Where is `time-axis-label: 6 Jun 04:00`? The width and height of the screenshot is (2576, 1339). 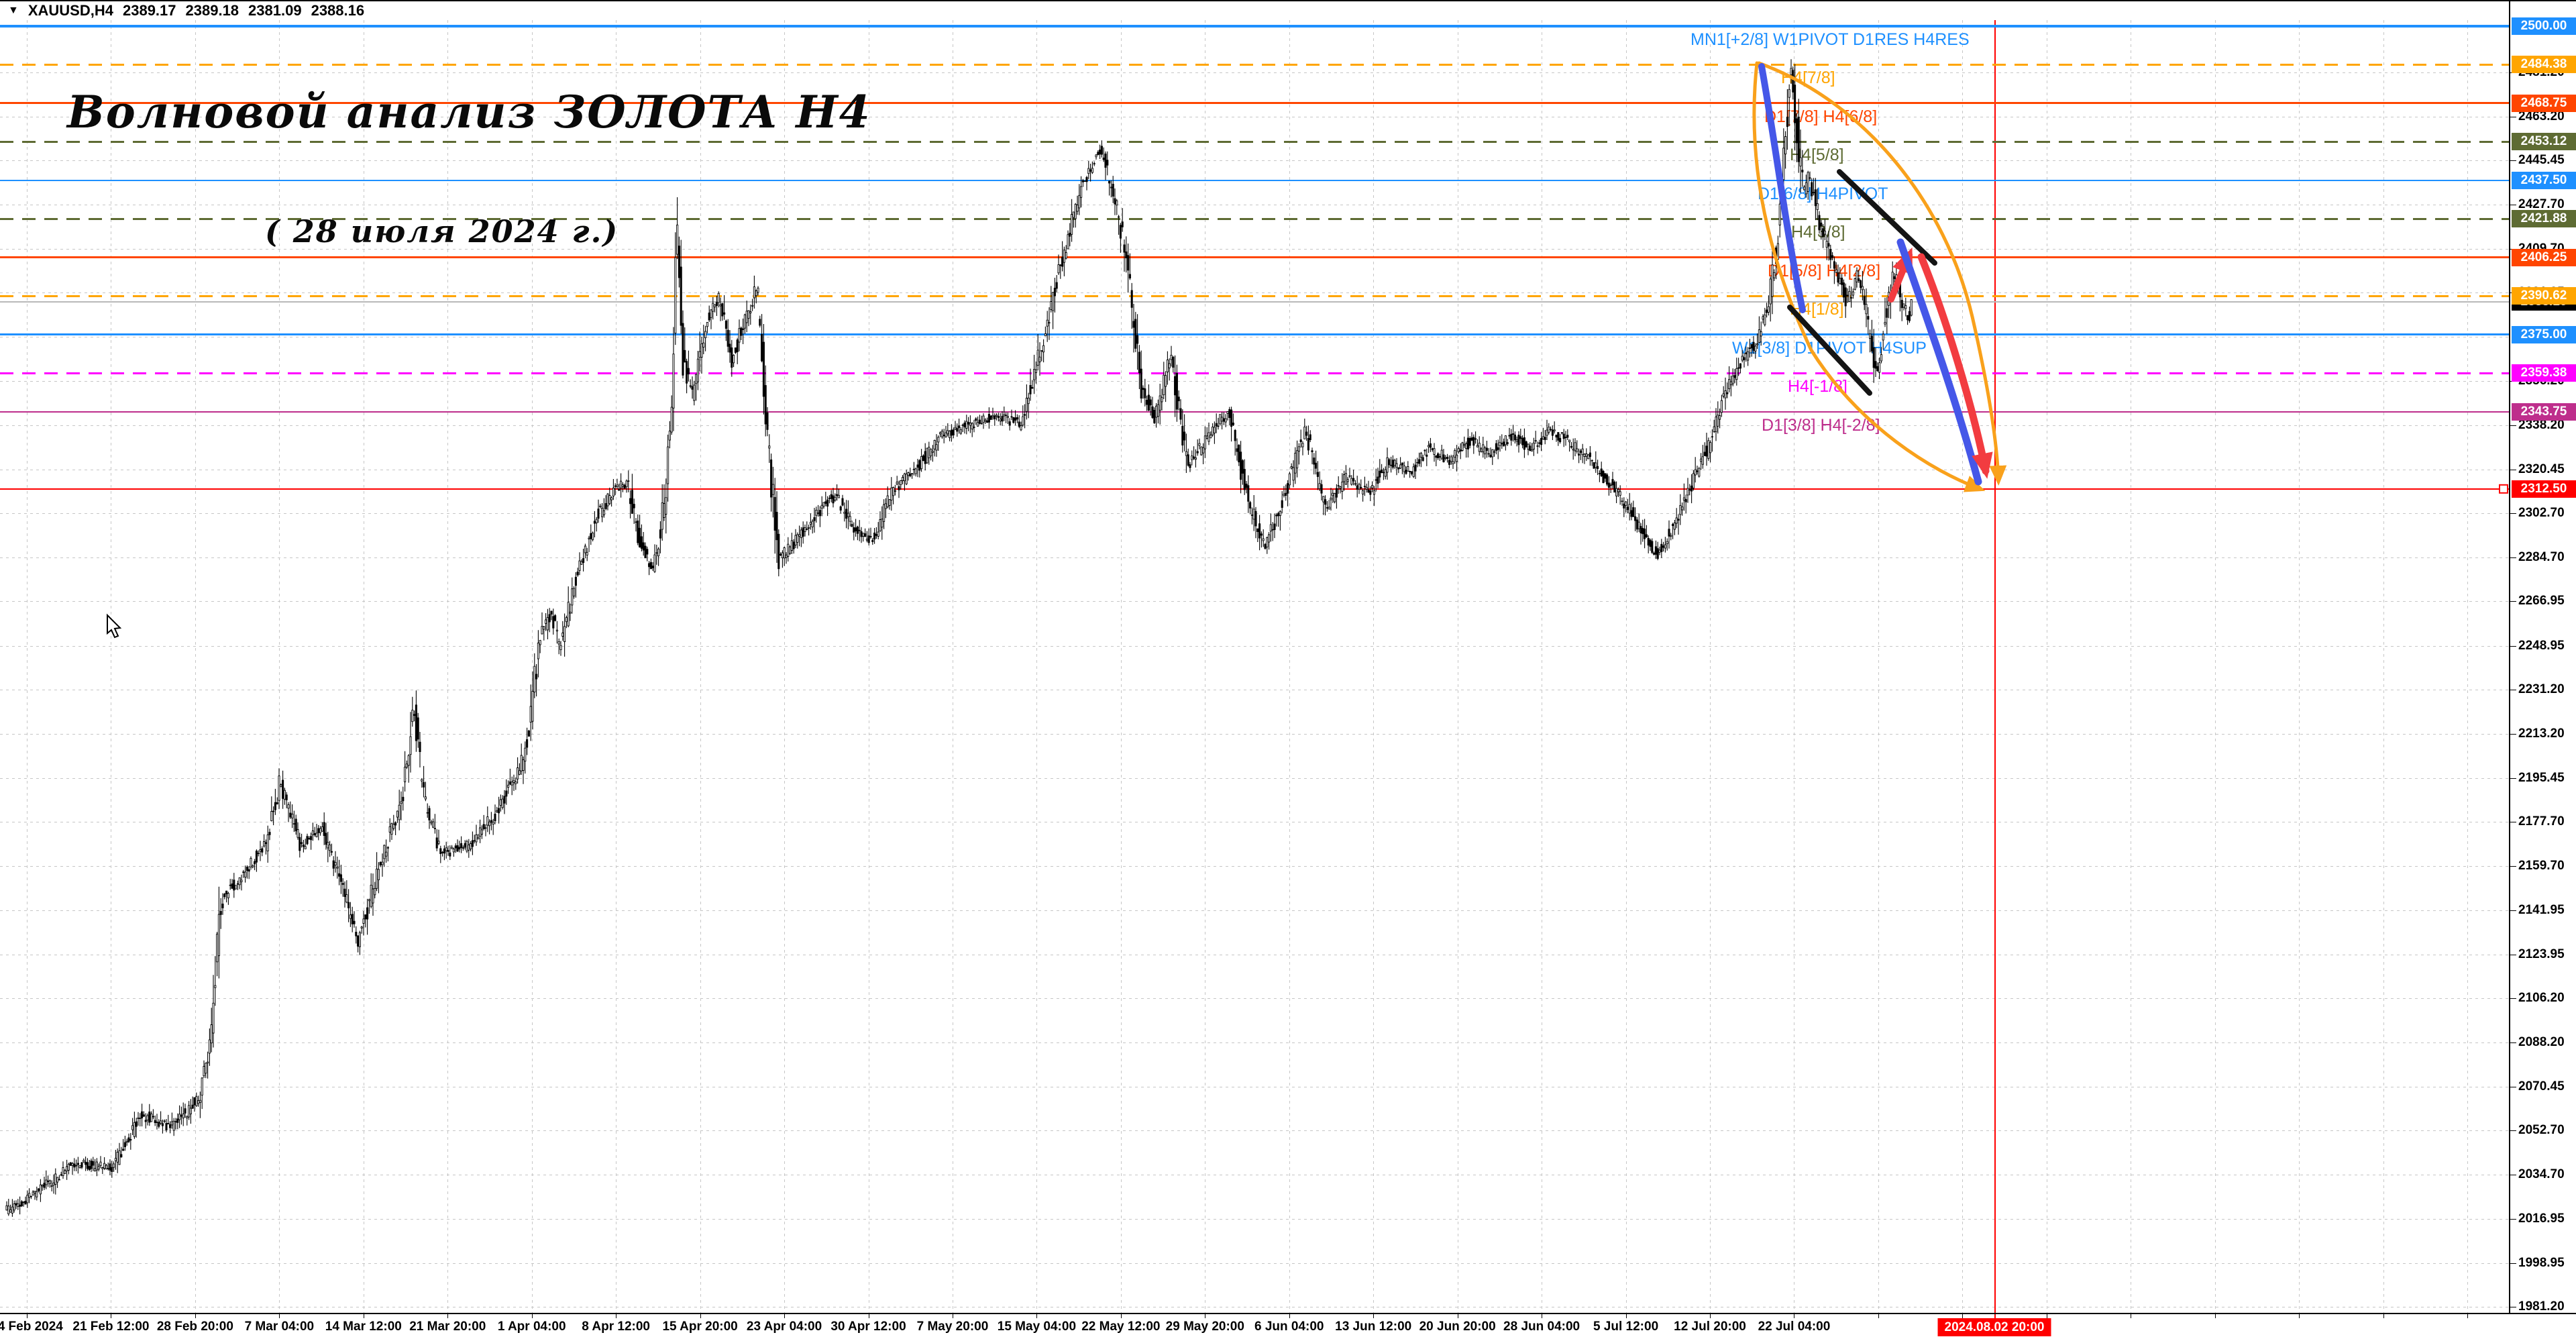 time-axis-label: 6 Jun 04:00 is located at coordinates (1289, 1327).